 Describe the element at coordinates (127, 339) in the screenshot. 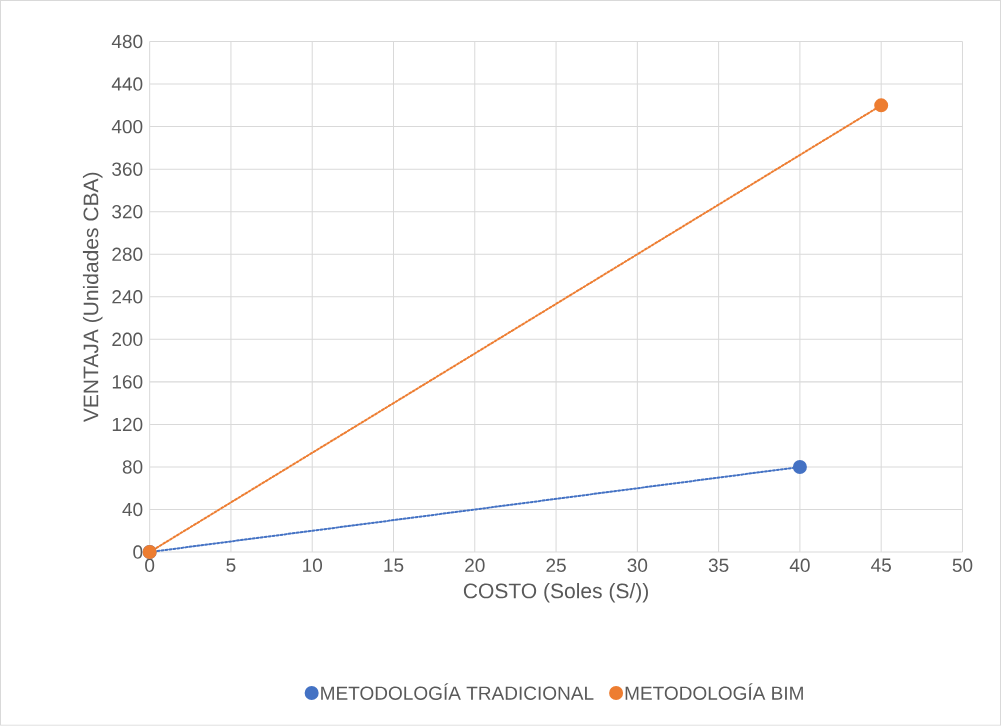

I see `y-tick-label: 200` at that location.